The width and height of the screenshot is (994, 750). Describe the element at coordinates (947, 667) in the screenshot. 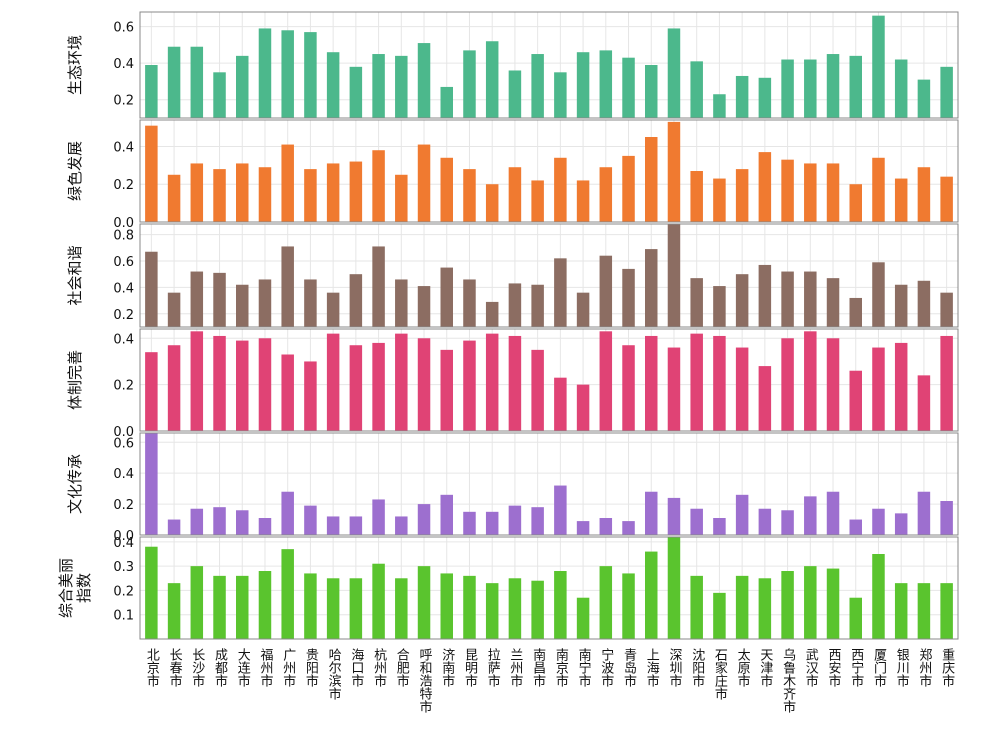

I see `x-tick-label: 重庆市` at that location.